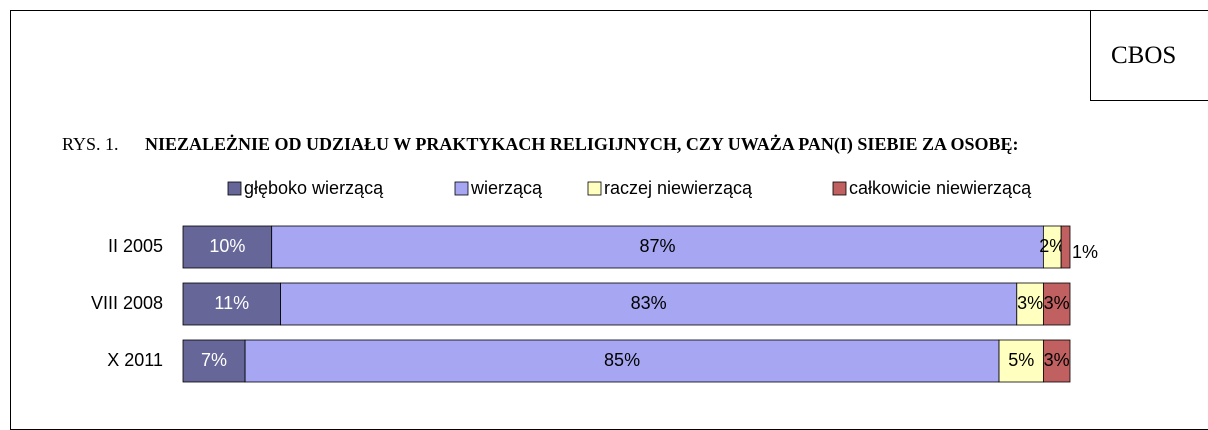 Image resolution: width=1208 pixels, height=430 pixels. What do you see at coordinates (90, 144) in the screenshot?
I see `figure-label: RYS. 1.` at bounding box center [90, 144].